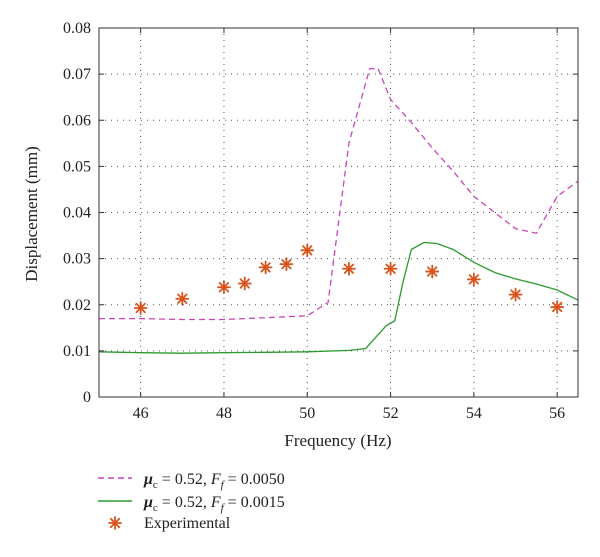 The width and height of the screenshot is (600, 557). What do you see at coordinates (77, 213) in the screenshot?
I see `y-tick-label: 0.04` at bounding box center [77, 213].